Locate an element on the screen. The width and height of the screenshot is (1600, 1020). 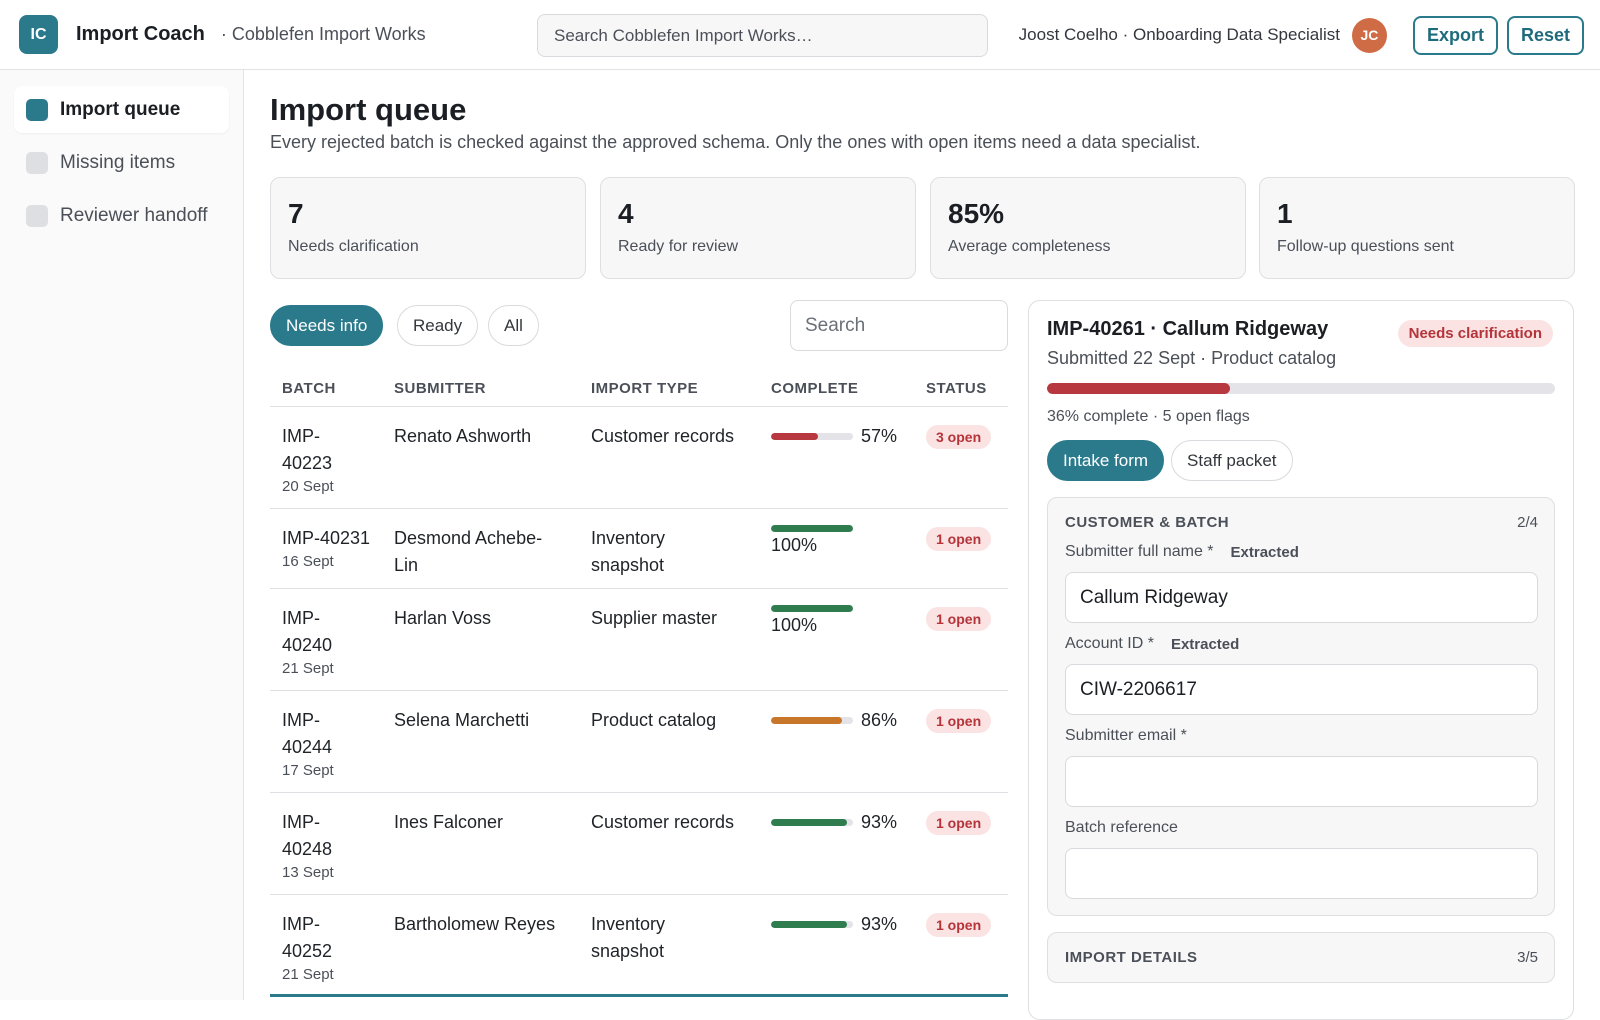
submitter-cell: Renato Ashworth is located at coordinates (463, 436).